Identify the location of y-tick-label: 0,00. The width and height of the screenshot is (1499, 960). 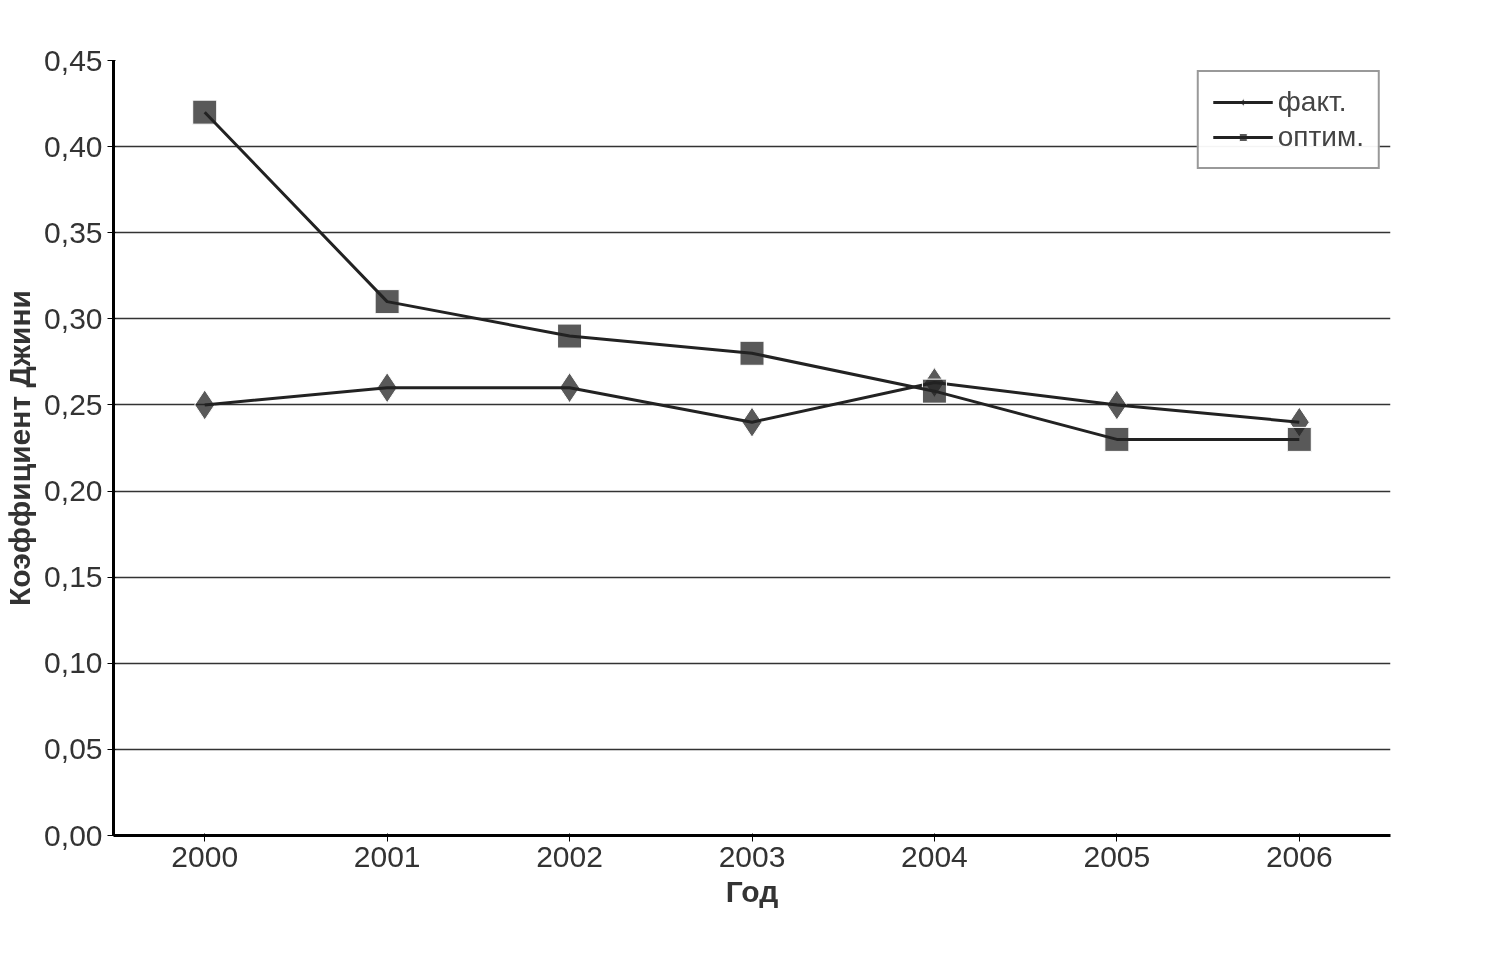
(73, 835).